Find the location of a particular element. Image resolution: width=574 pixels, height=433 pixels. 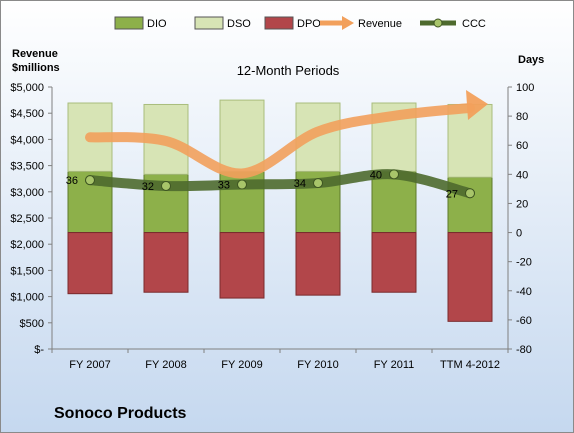

left-axis-tick-label: $2,000 is located at coordinates (27, 245).